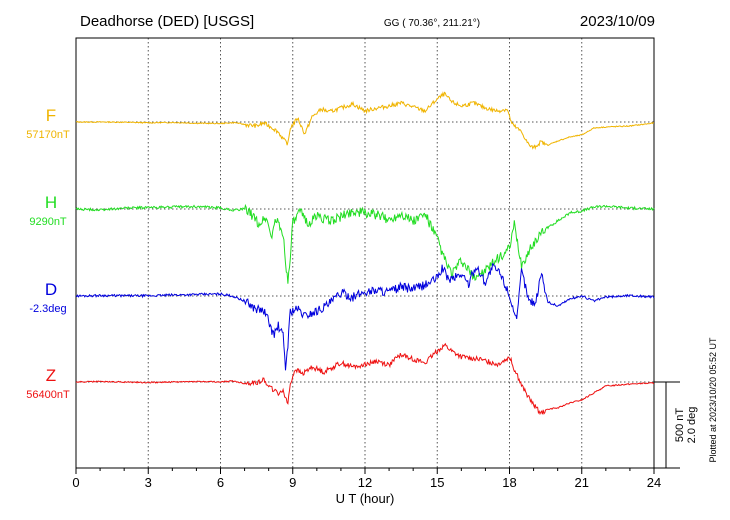 The height and width of the screenshot is (520, 730). Describe the element at coordinates (437, 482) in the screenshot. I see `x-tick-label: 15` at that location.